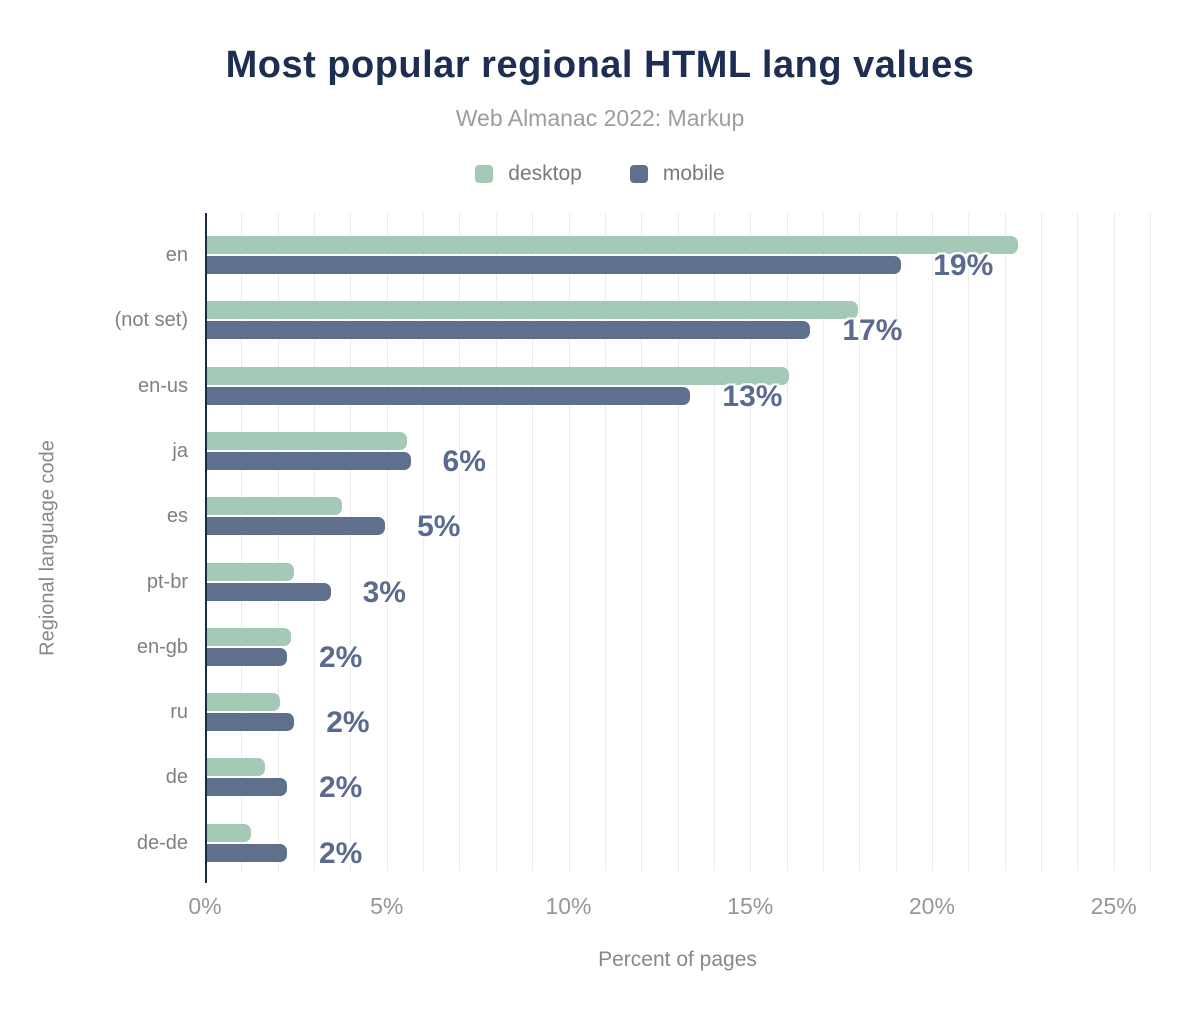  What do you see at coordinates (387, 906) in the screenshot?
I see `x-axis-tick-label: 5%` at bounding box center [387, 906].